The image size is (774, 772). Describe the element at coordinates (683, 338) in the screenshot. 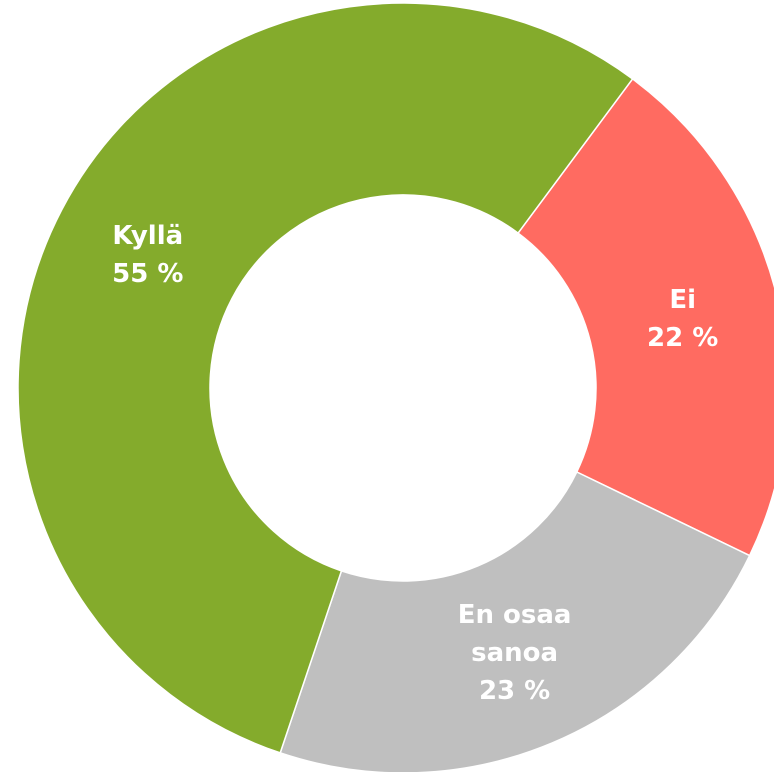

I see `value-label: 22 %` at that location.